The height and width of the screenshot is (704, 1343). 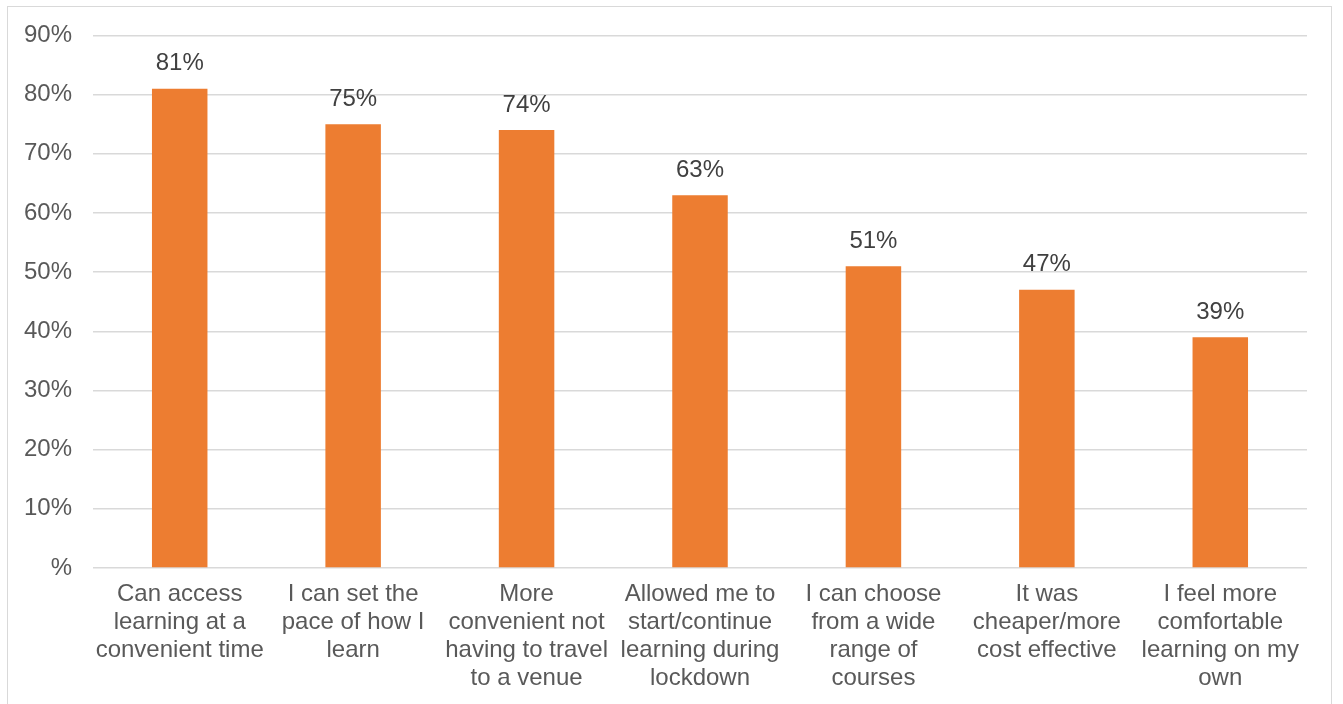 What do you see at coordinates (700, 634) in the screenshot?
I see `x-tick-label: Allowed me to start/continue learning during lockdown` at bounding box center [700, 634].